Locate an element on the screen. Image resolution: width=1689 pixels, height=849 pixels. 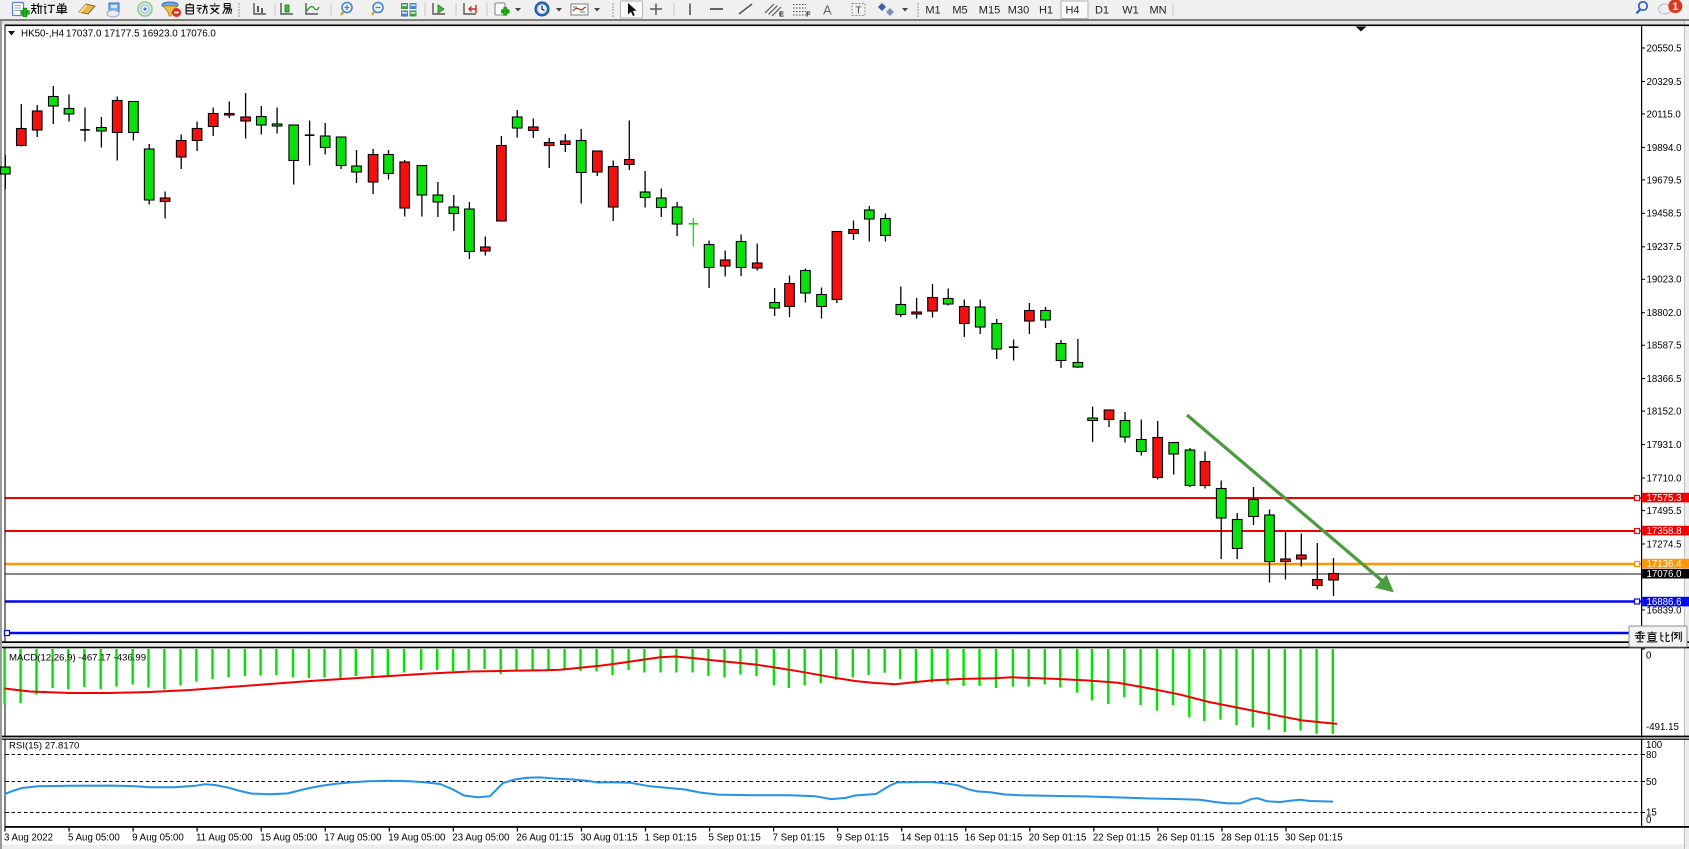
svg-text: 80 is located at coordinates (1651, 755).